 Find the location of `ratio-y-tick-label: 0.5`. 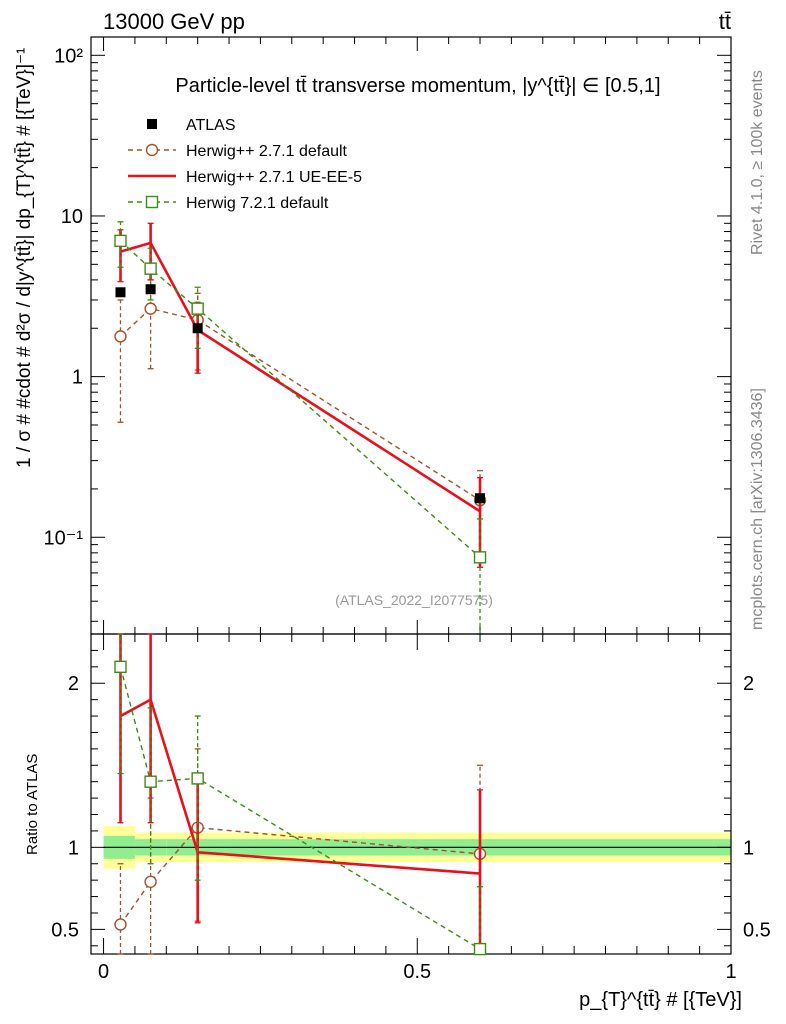

ratio-y-tick-label: 0.5 is located at coordinates (65, 930).